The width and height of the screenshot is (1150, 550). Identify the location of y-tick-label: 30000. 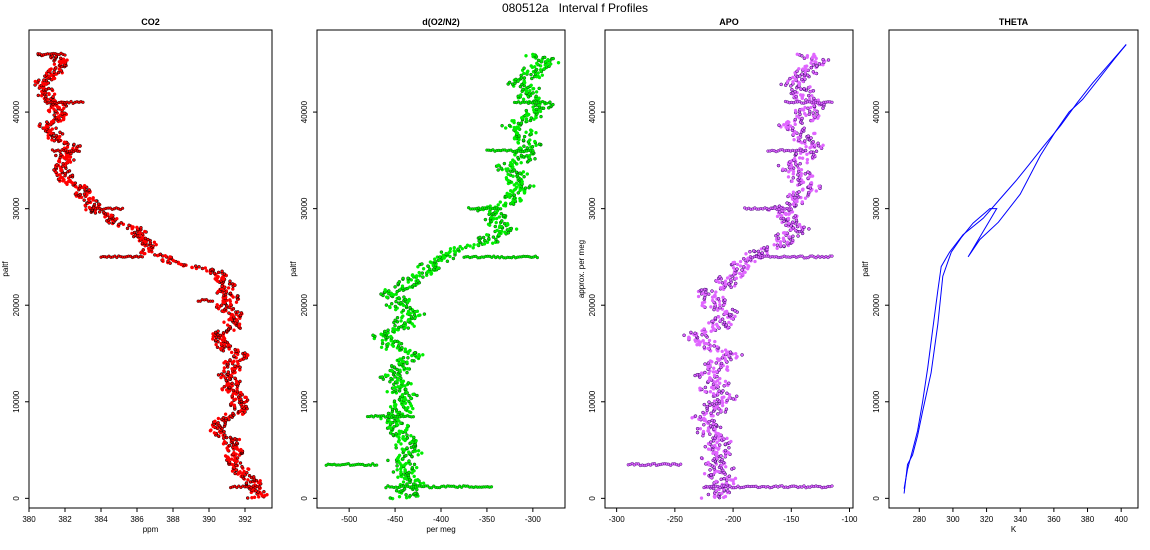
(592, 208).